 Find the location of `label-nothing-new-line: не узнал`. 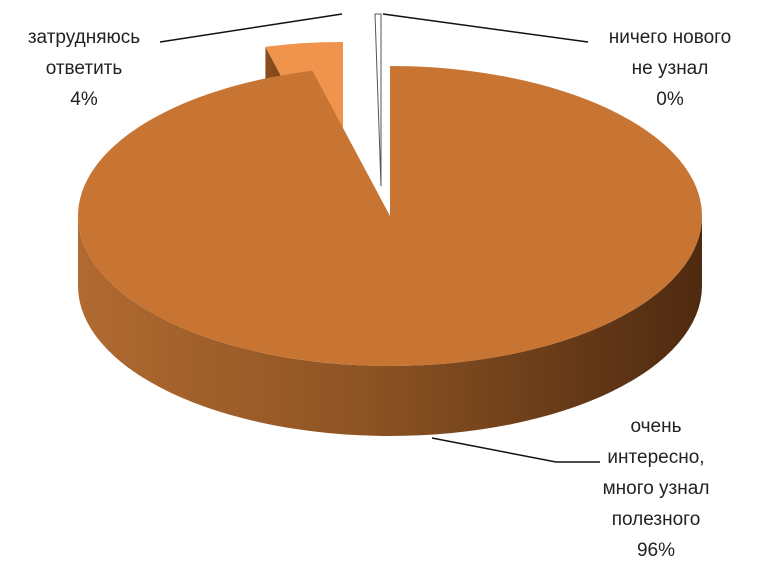

label-nothing-new-line: не узнал is located at coordinates (670, 68).